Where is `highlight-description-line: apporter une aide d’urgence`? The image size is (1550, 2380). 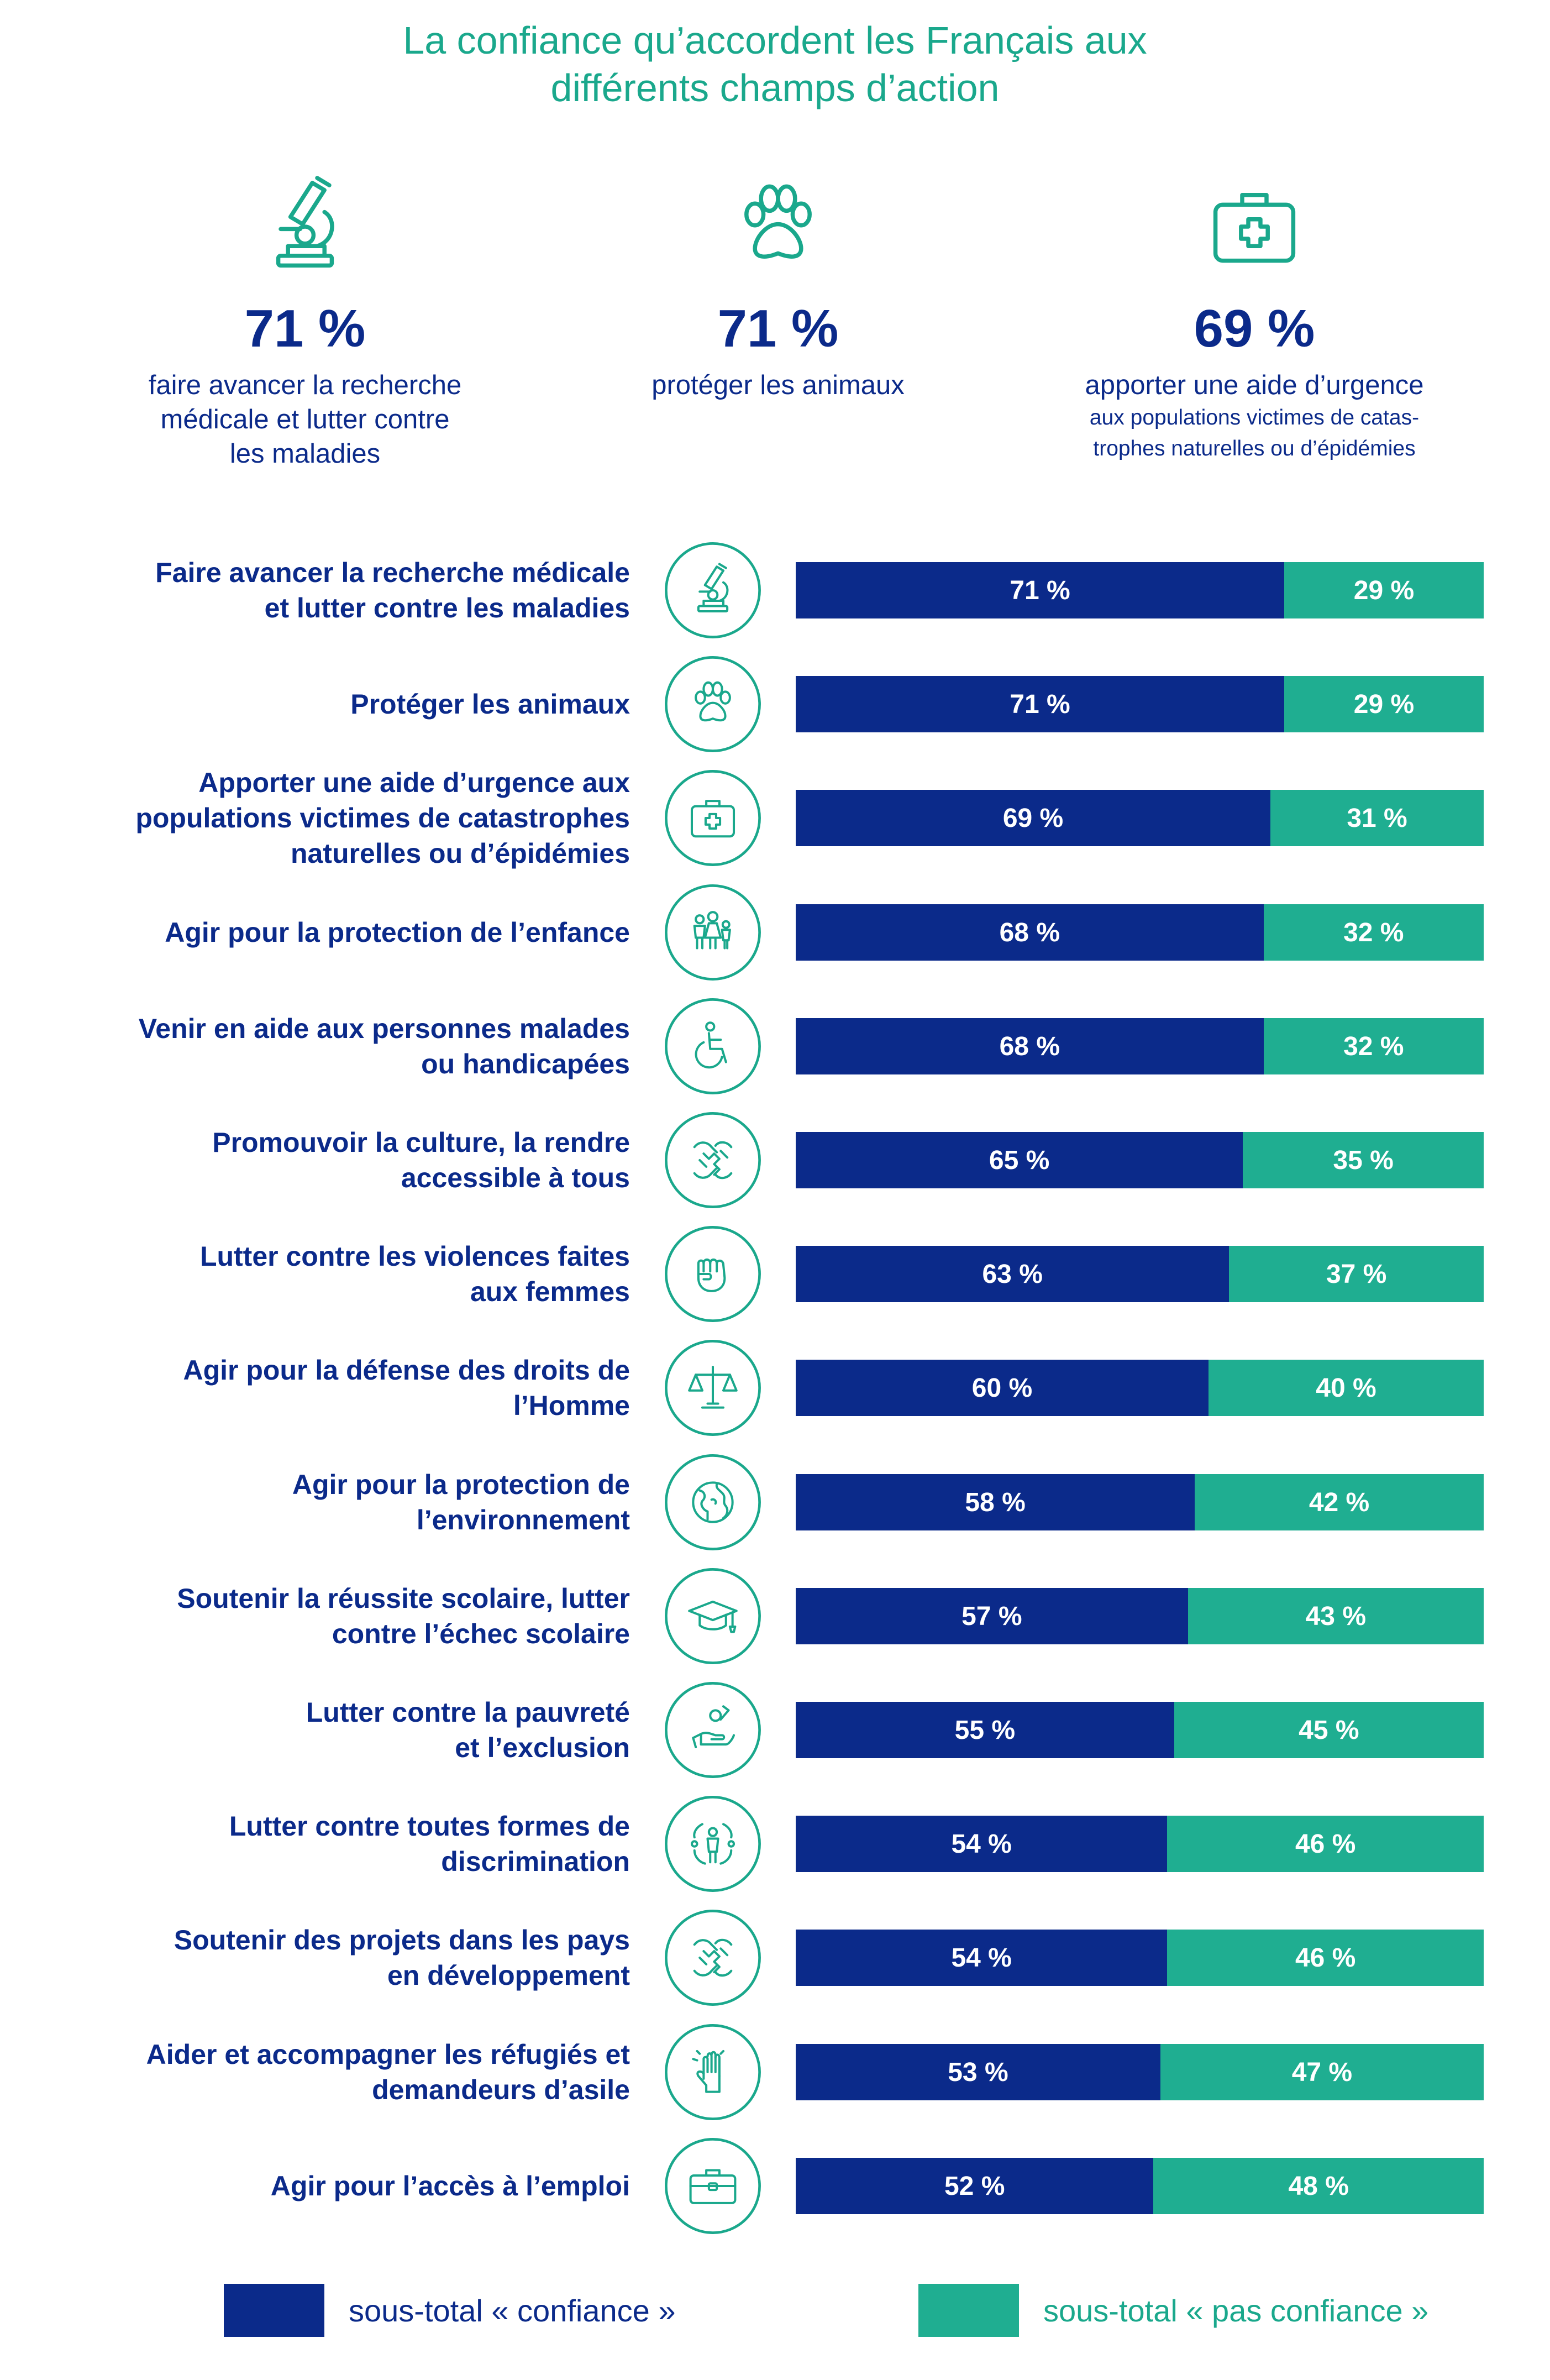 highlight-description-line: apporter une aide d’urgence is located at coordinates (1254, 385).